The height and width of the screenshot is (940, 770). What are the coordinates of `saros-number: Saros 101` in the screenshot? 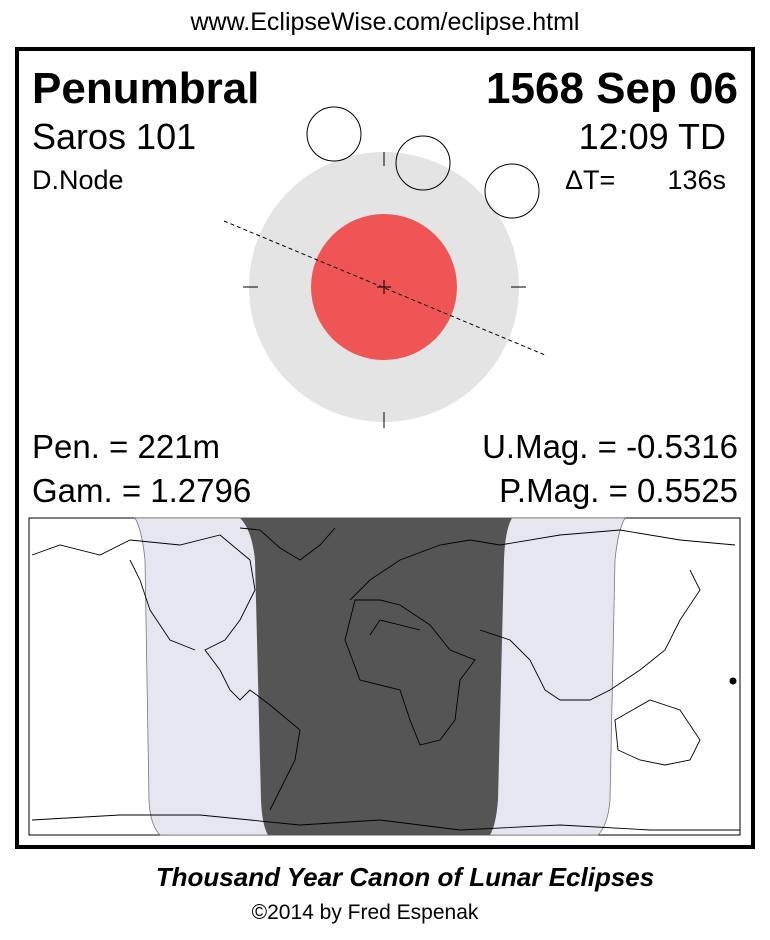 It's located at (114, 136).